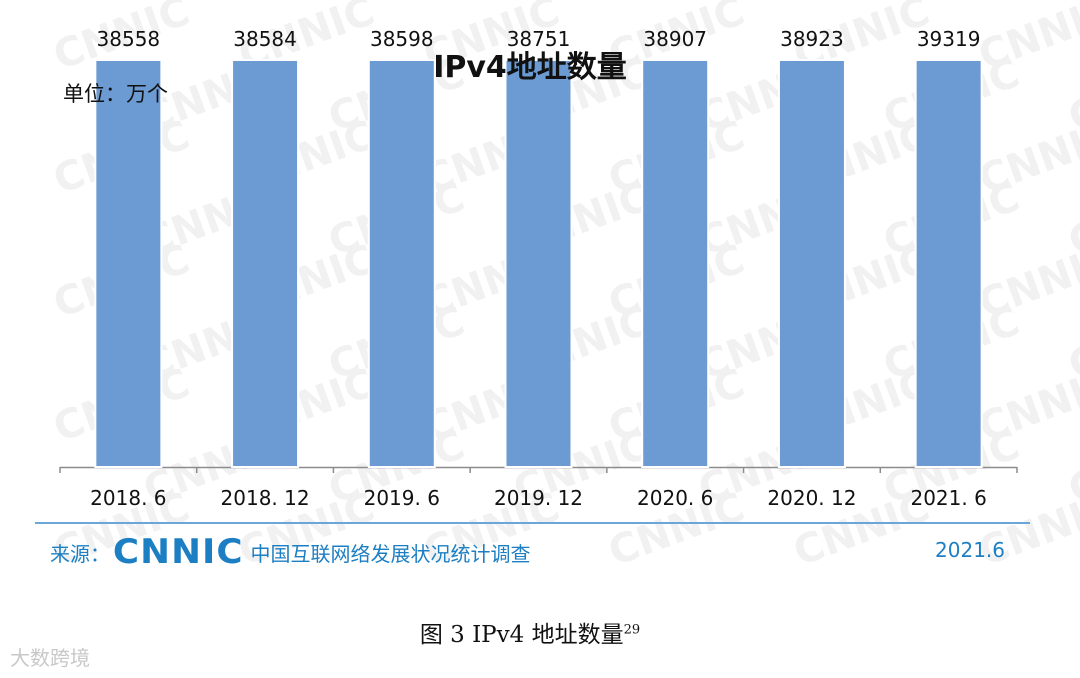 The width and height of the screenshot is (1080, 678). Describe the element at coordinates (970, 550) in the screenshot. I see `source-date: 2021.6` at that location.